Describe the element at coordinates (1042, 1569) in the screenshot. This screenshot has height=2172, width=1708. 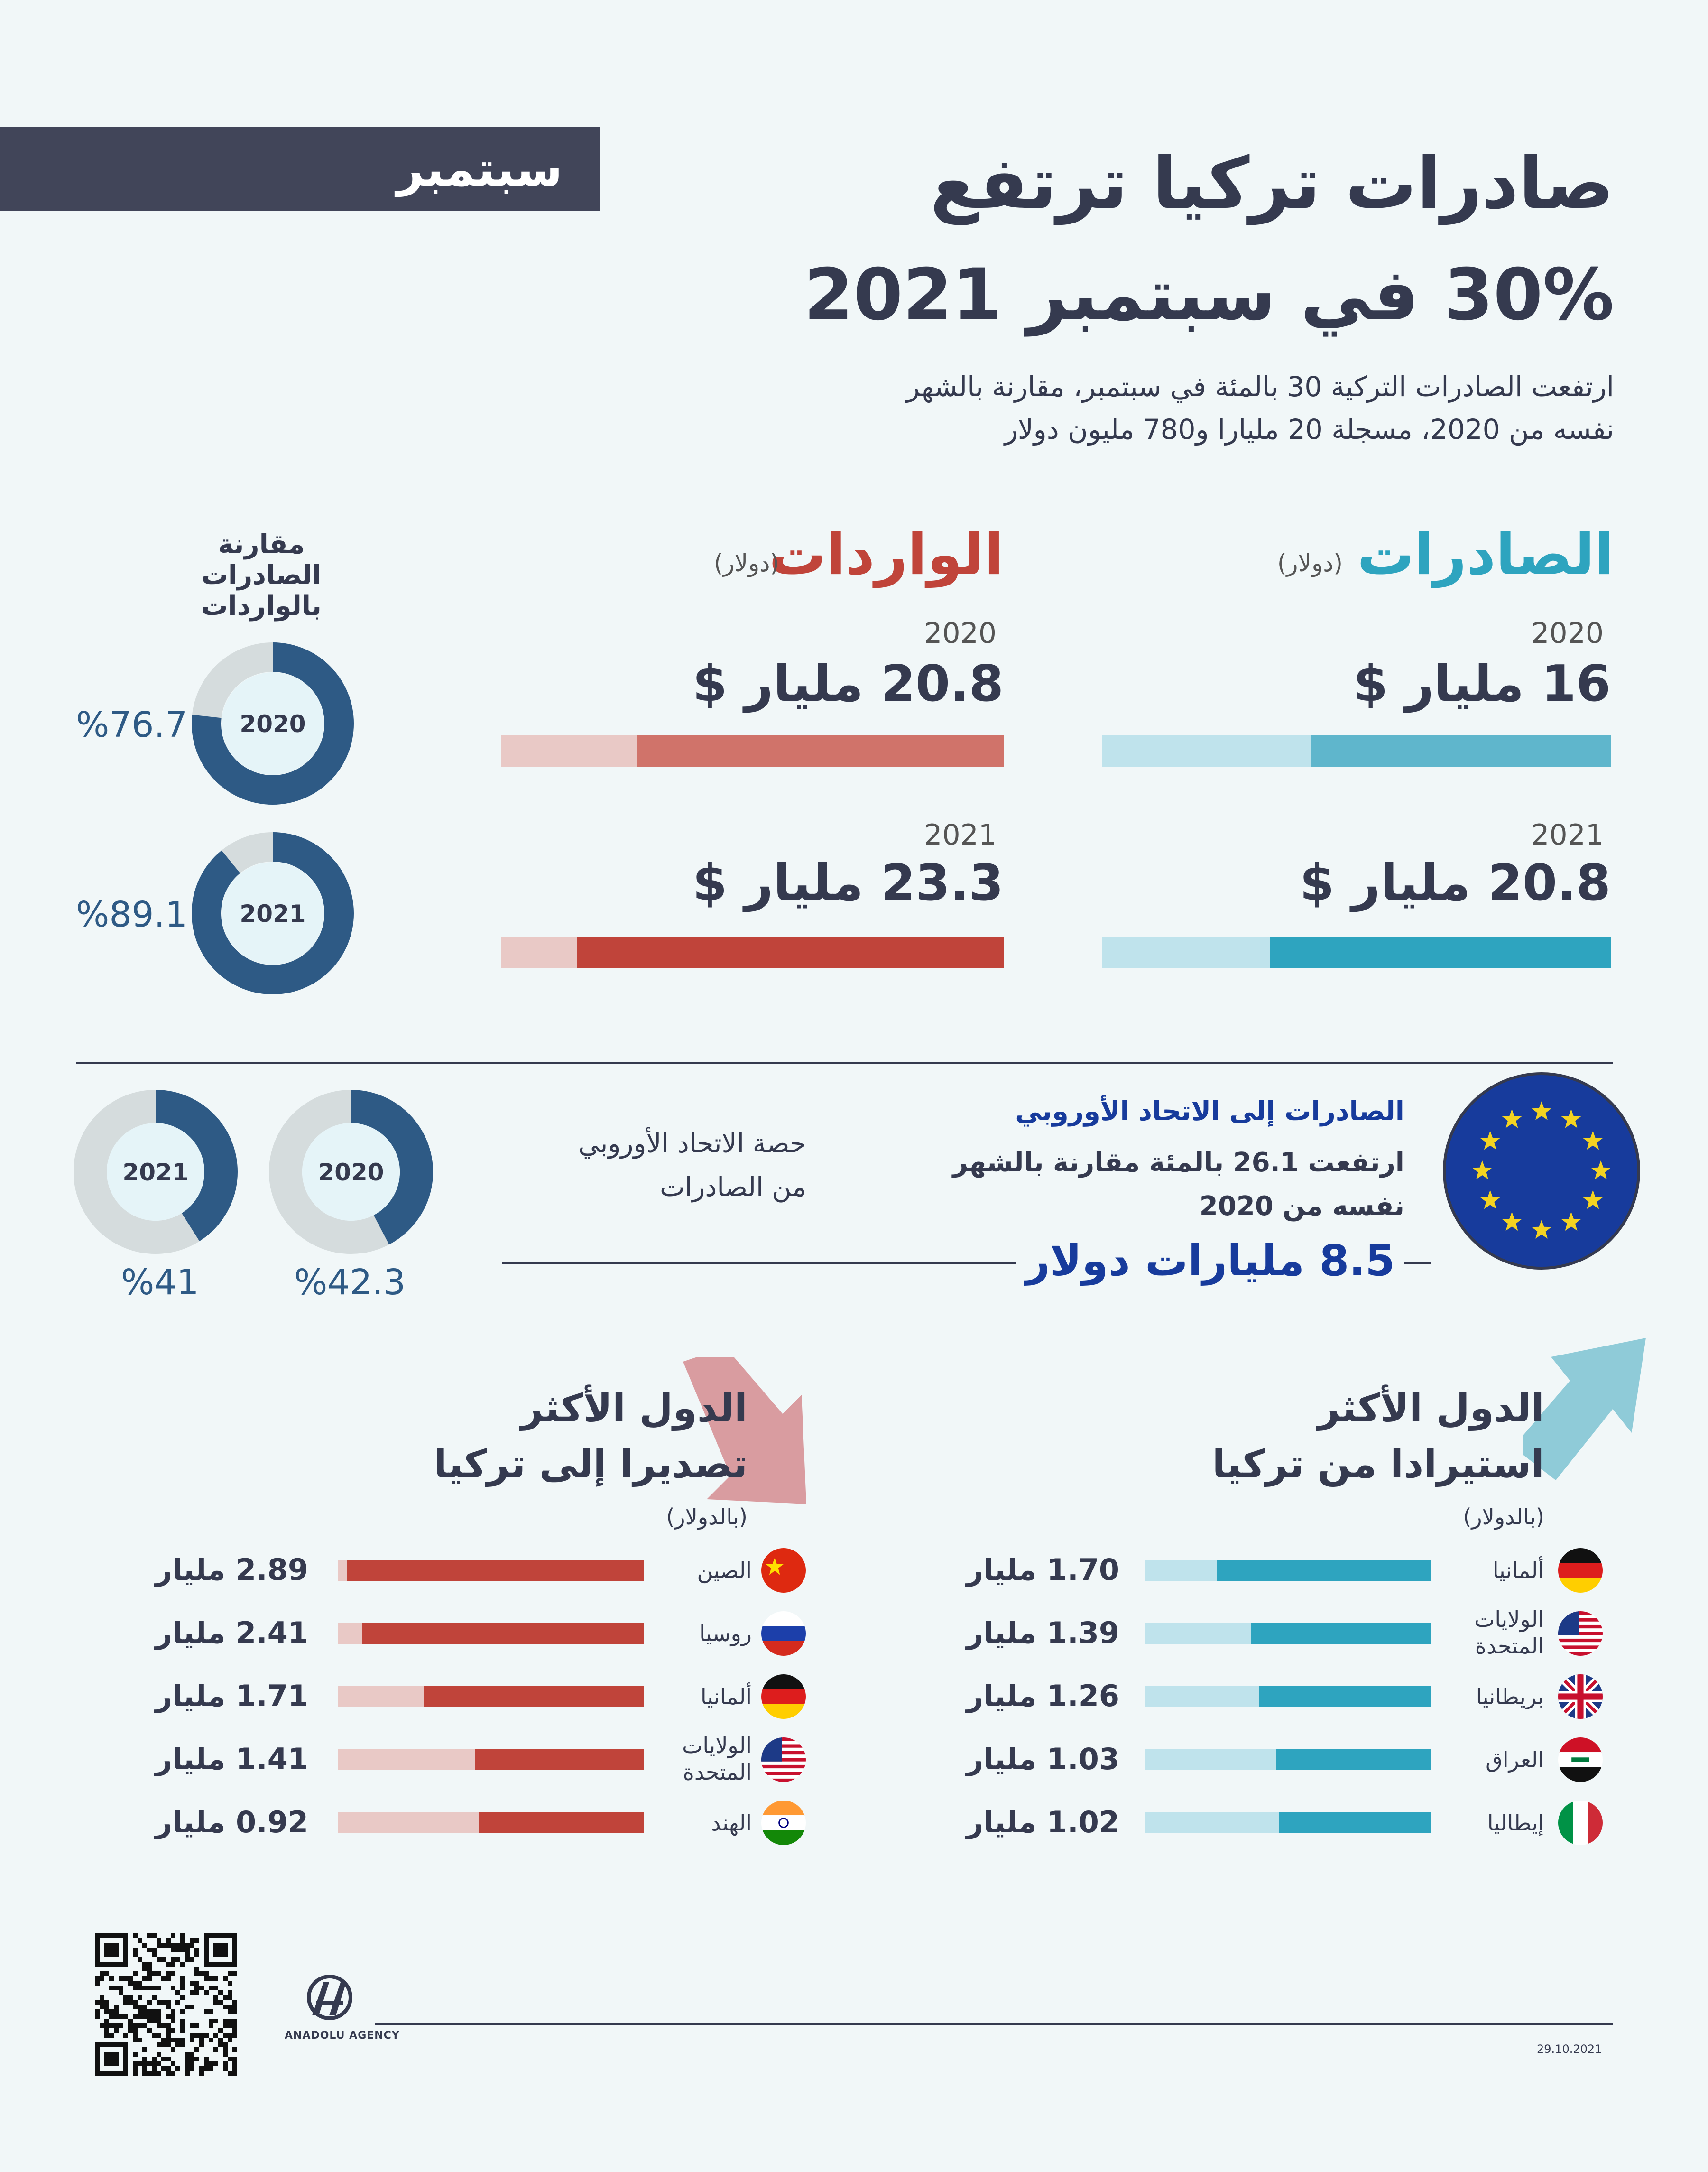
I see `country-value: 1.70 مليار` at that location.